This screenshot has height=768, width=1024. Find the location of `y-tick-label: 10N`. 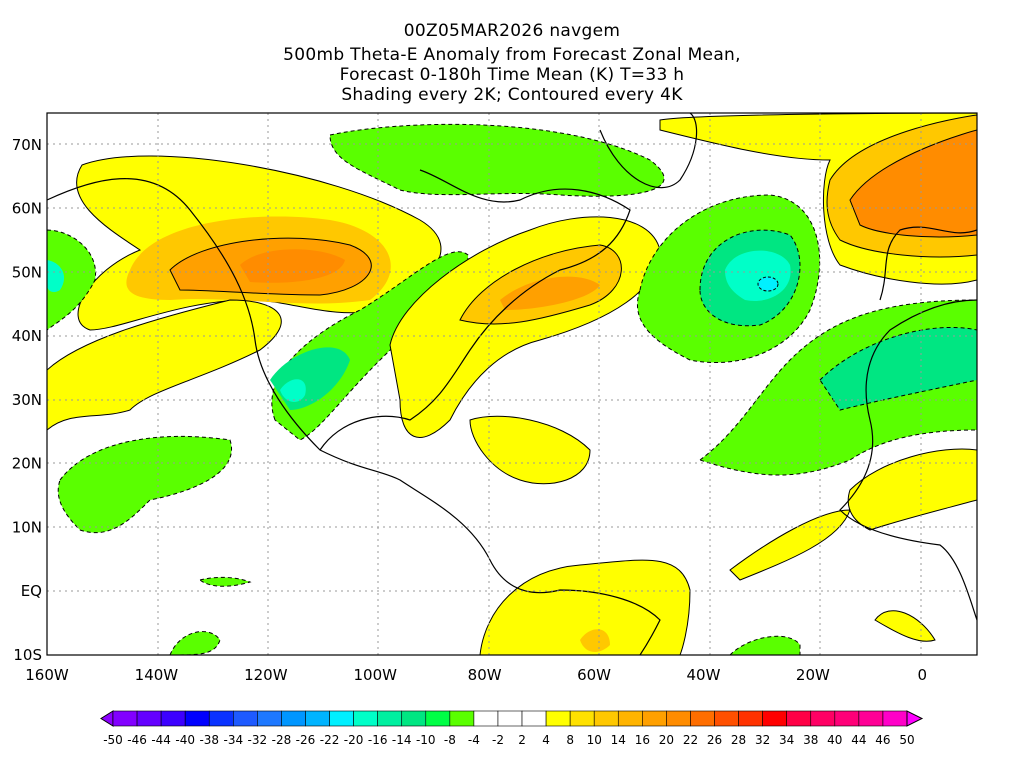

y-tick-label: 10N is located at coordinates (27, 527).